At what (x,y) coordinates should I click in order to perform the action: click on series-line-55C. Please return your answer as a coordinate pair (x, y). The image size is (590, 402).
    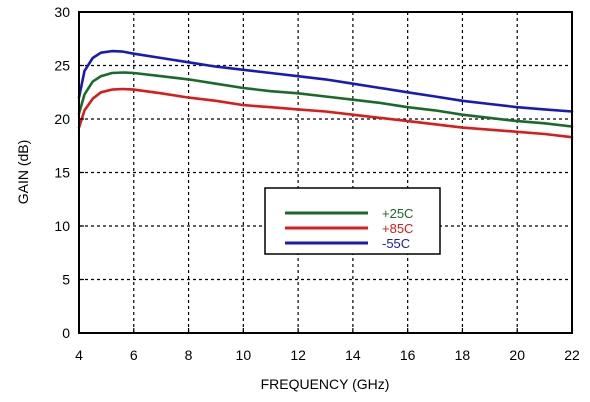
    Looking at the image, I should click on (325, 81).